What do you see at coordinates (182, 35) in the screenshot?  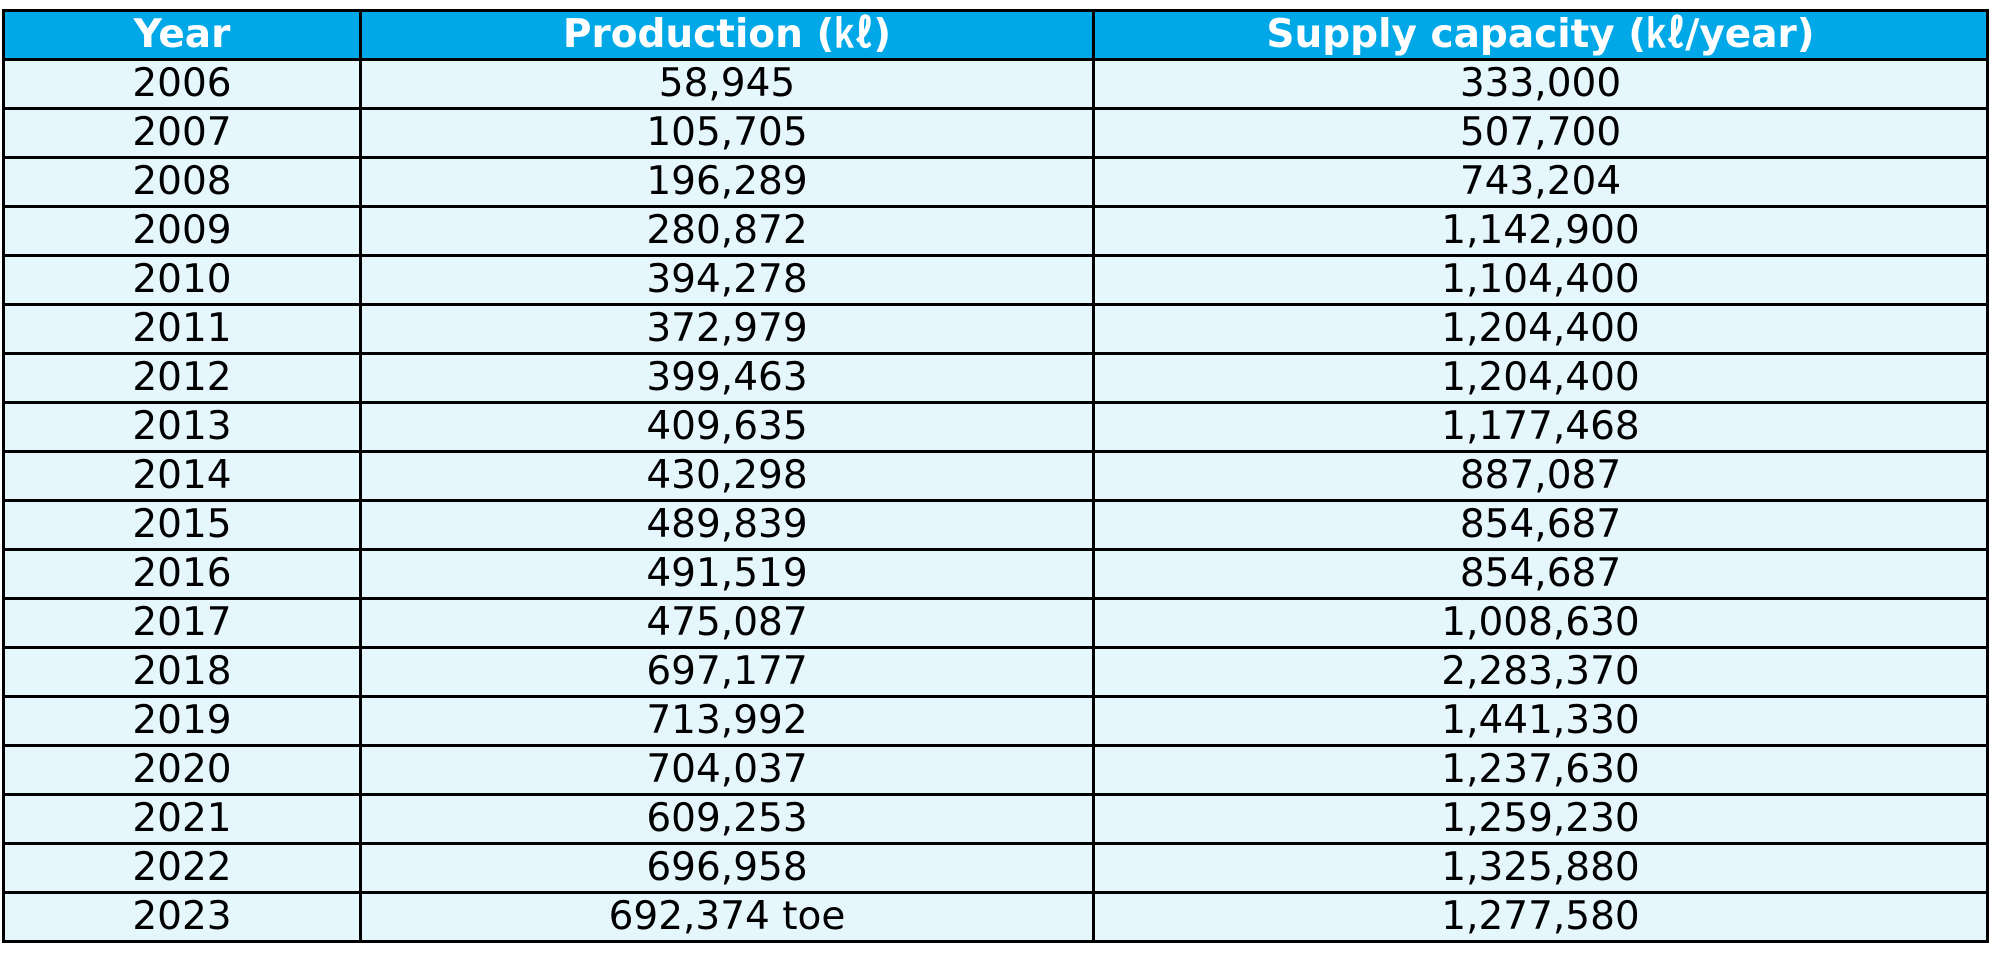 I see `column-header-year: Year` at bounding box center [182, 35].